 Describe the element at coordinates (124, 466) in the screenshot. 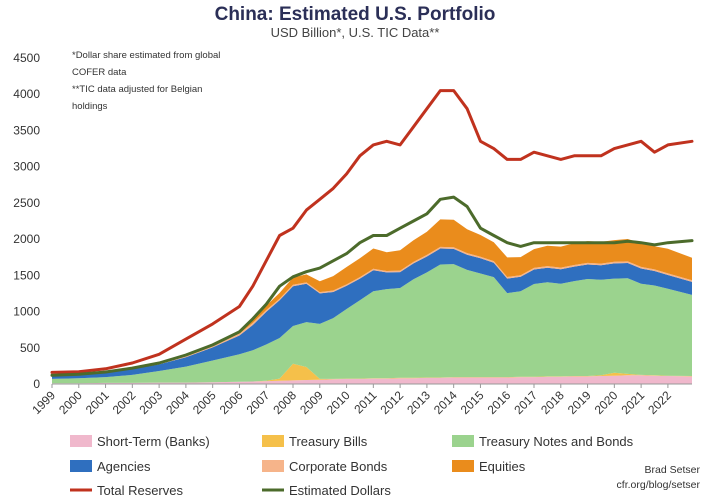

I see `legend-label-agencies: Agencies` at that location.